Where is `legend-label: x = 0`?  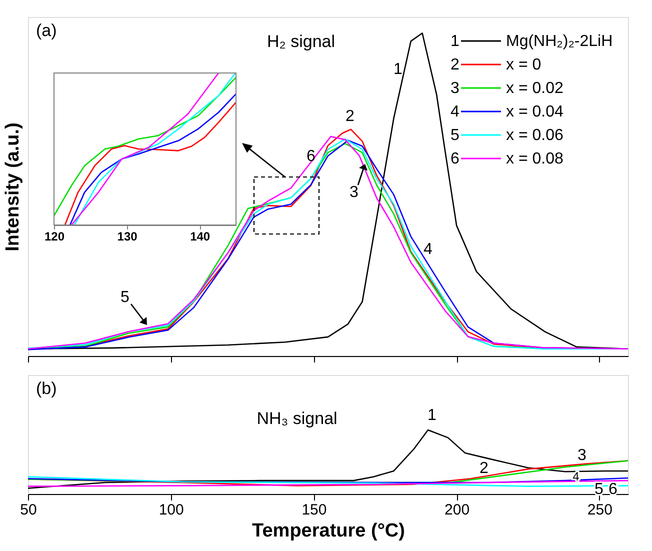 legend-label: x = 0 is located at coordinates (524, 65).